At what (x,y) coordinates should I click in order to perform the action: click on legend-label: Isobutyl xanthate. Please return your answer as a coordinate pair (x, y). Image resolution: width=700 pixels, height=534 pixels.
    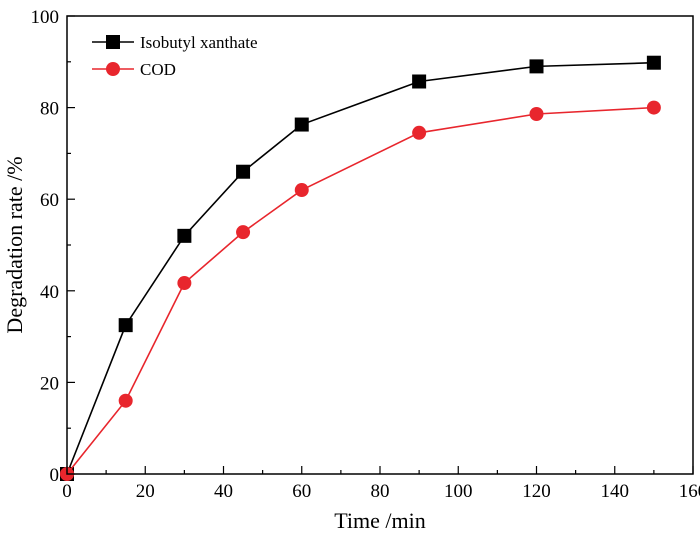
    Looking at the image, I should click on (199, 42).